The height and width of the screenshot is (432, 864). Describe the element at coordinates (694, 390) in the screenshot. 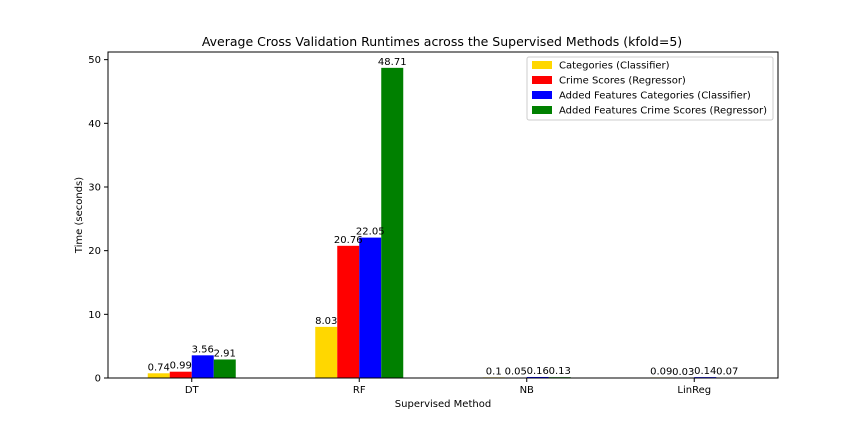

I see `x-tick-label: LinReg` at that location.